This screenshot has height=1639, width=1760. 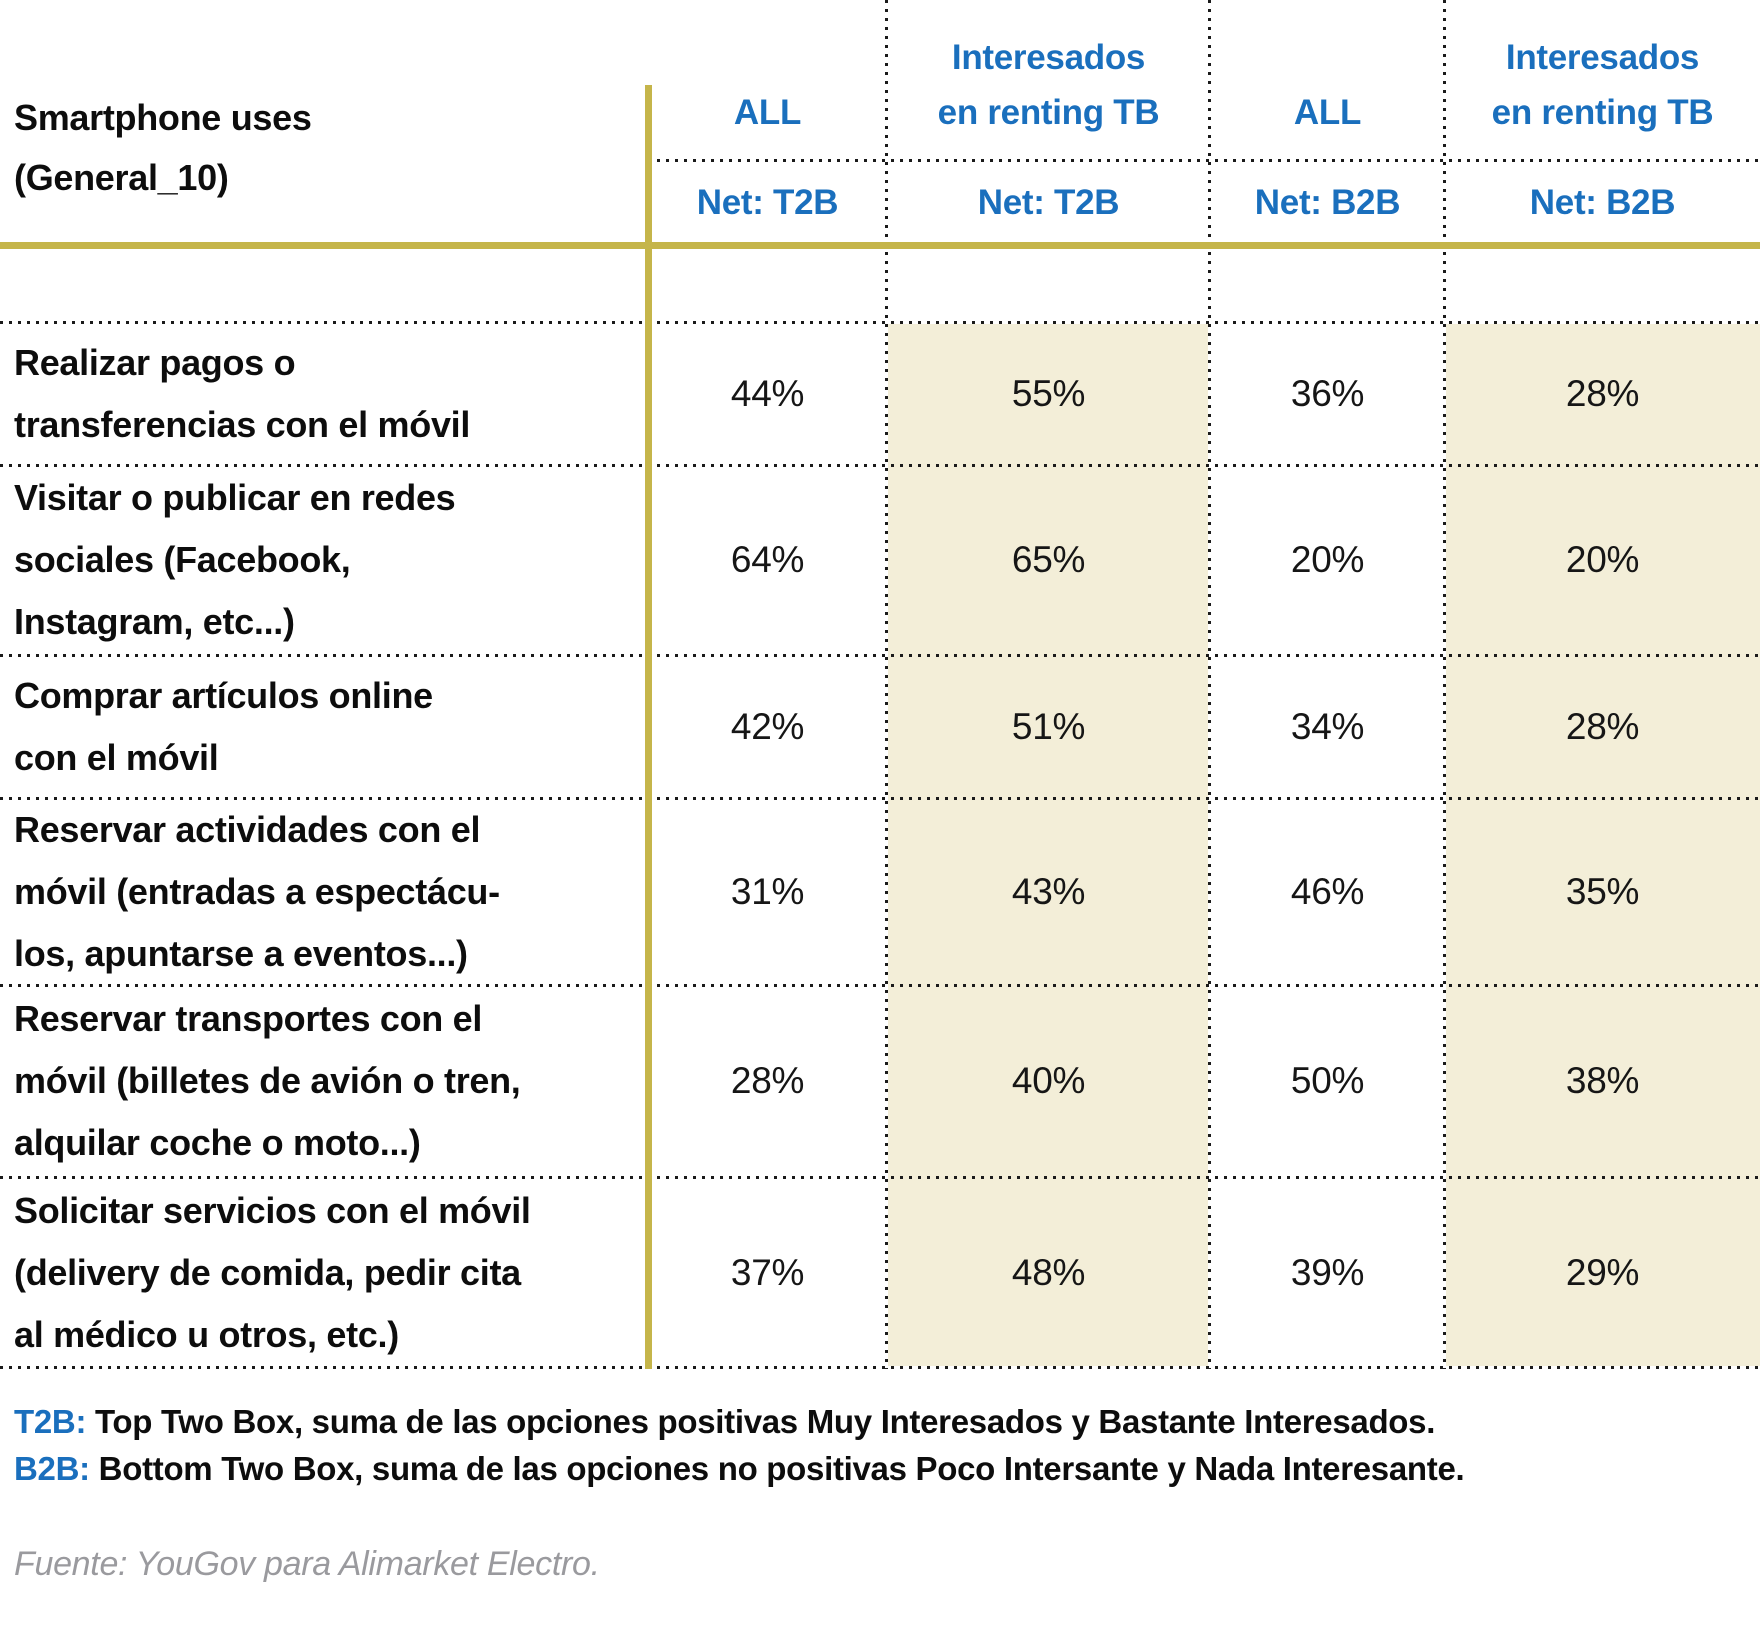 What do you see at coordinates (1048, 202) in the screenshot?
I see `net-header-t2b-2: Net: T2B` at bounding box center [1048, 202].